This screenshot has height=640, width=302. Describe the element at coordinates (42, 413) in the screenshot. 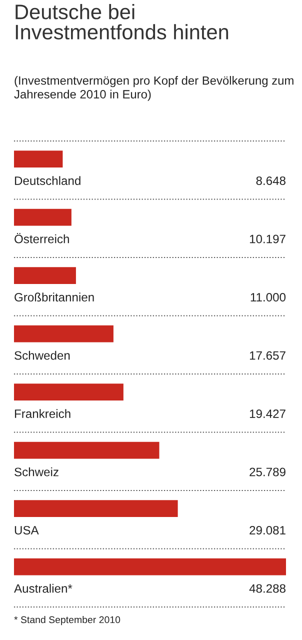

I see `y-tick-label: Frankreich` at that location.